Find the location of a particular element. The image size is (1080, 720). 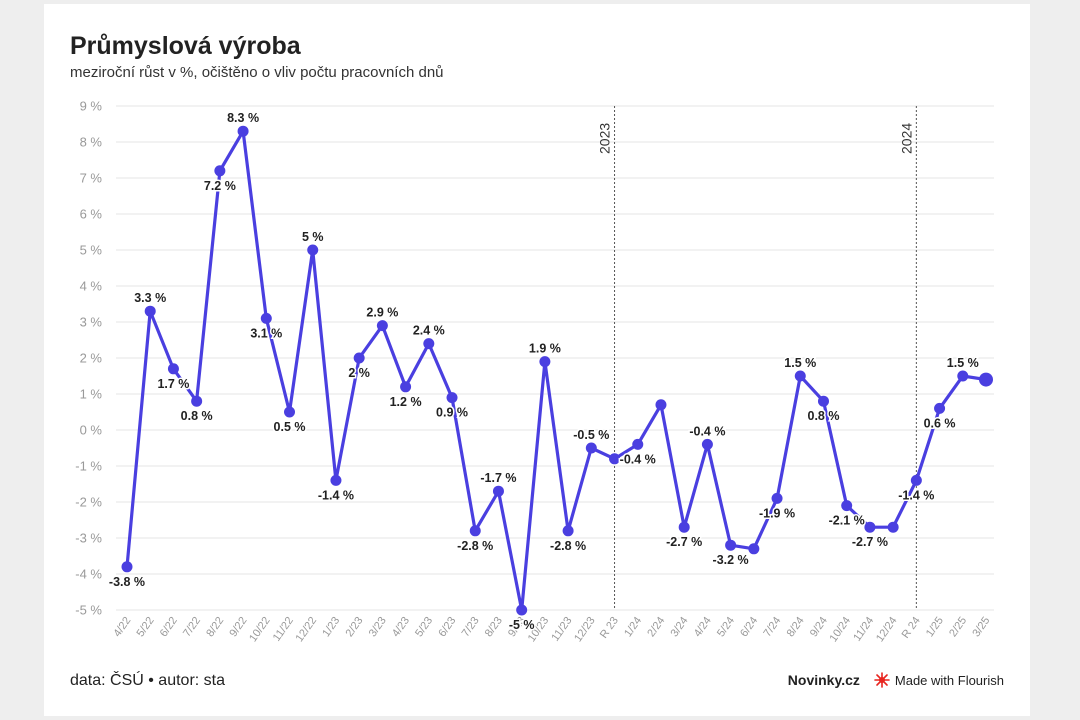

data-label: 1.2 % is located at coordinates (406, 402).